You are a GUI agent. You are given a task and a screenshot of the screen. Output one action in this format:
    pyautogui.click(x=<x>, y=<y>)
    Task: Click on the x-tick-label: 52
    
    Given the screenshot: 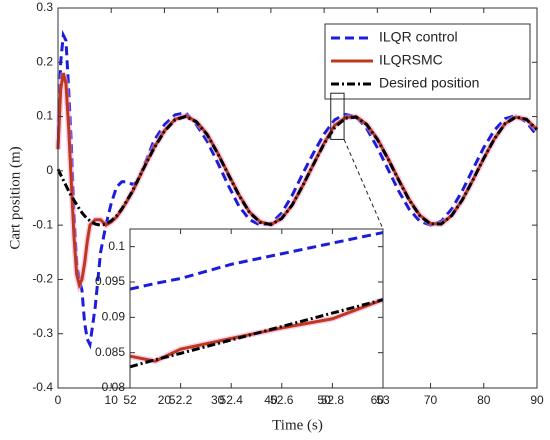 What is the action you would take?
    pyautogui.click(x=130, y=400)
    